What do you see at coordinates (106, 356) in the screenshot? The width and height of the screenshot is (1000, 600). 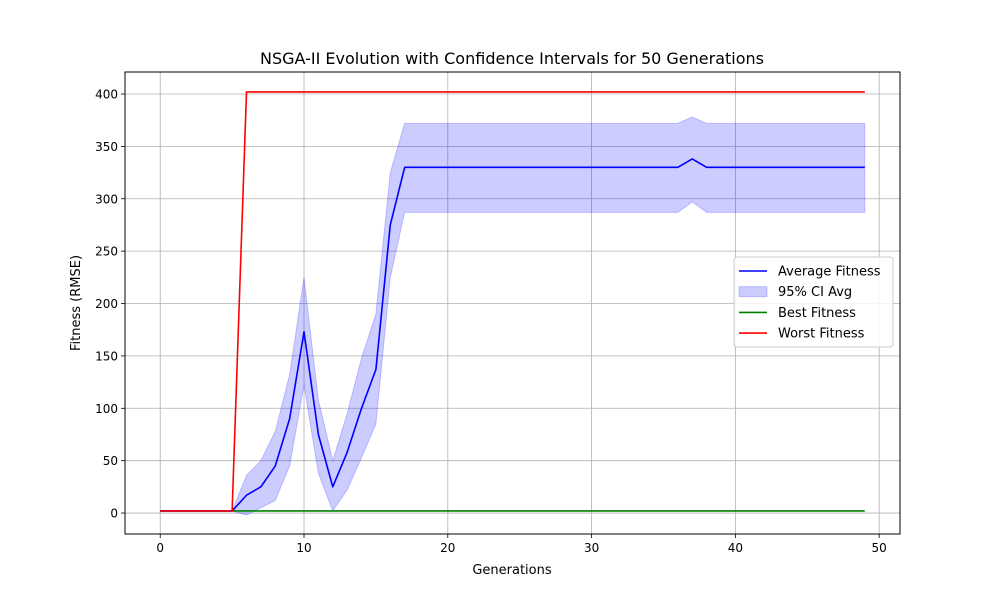 I see `y-tick-label: 150` at bounding box center [106, 356].